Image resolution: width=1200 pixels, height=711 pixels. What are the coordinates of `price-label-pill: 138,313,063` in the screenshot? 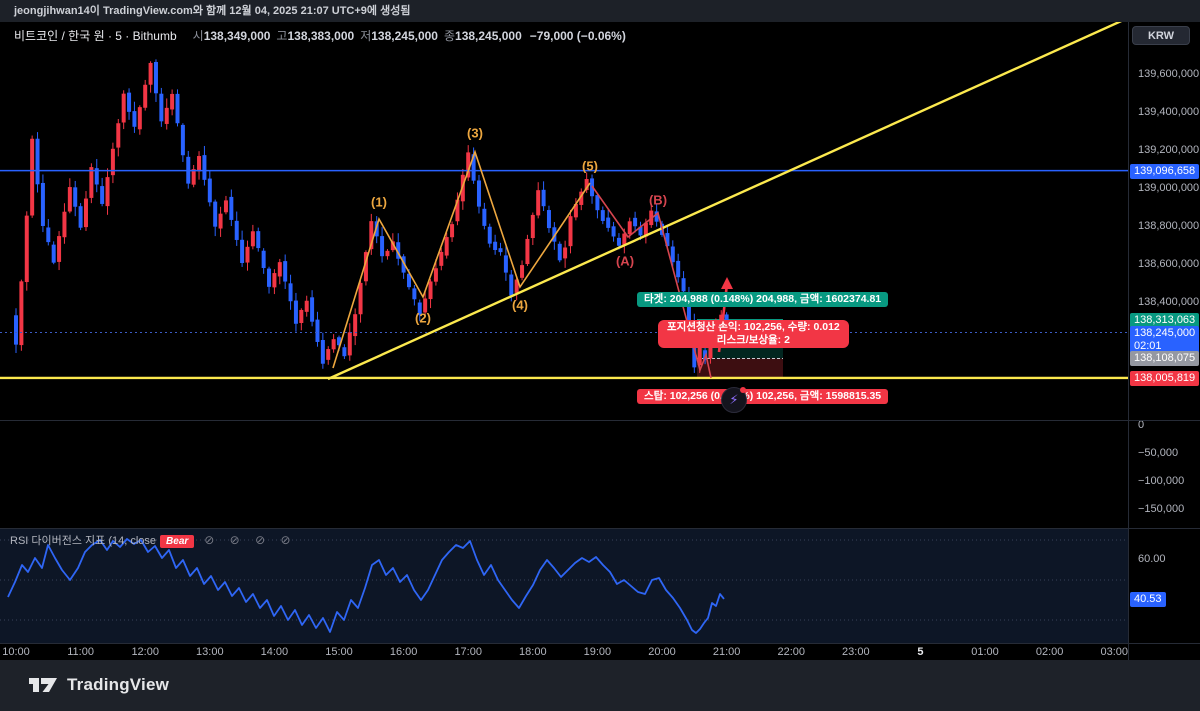 It's located at (1165, 320).